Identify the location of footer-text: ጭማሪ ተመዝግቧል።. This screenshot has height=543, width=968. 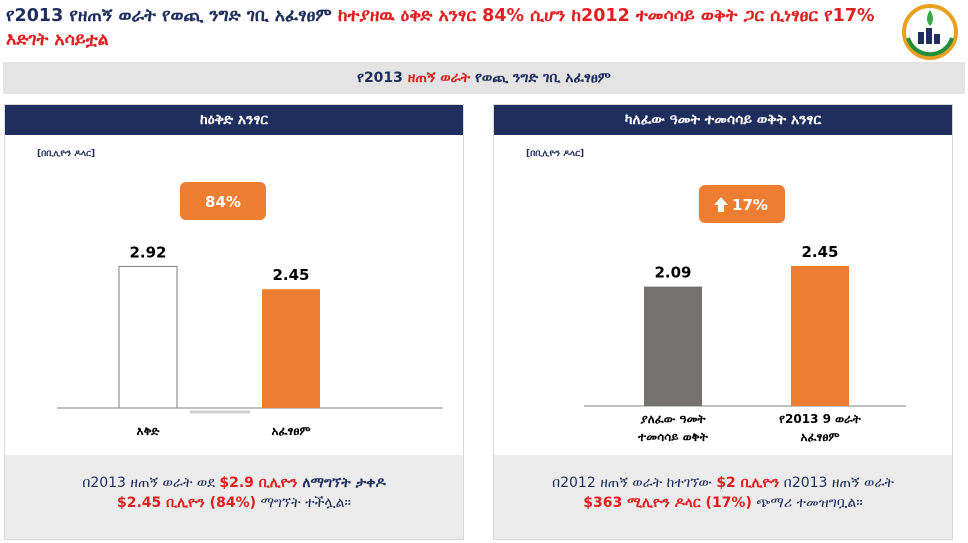
(807, 503).